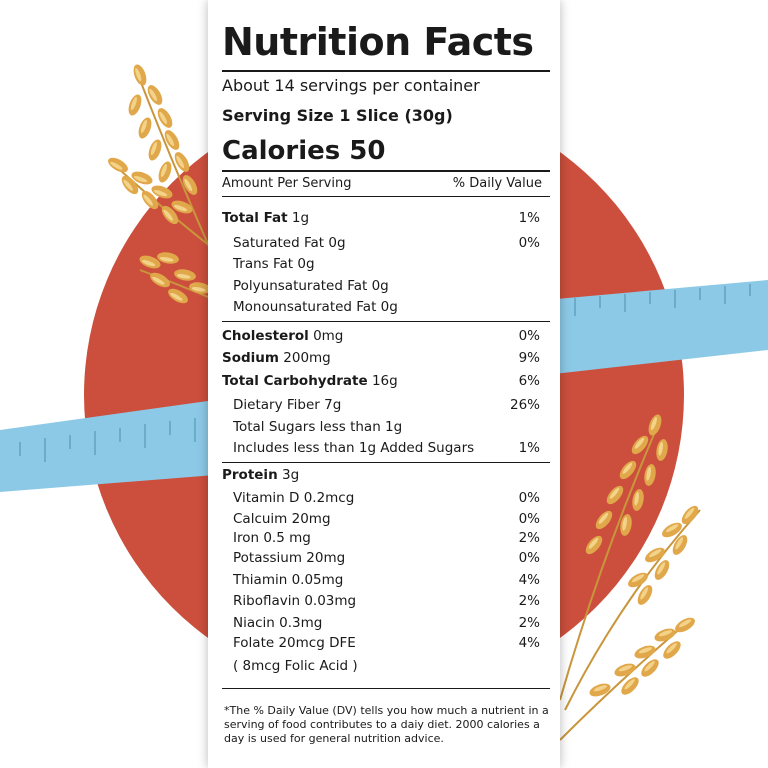  I want to click on dv-folate: 4%, so click(529, 643).